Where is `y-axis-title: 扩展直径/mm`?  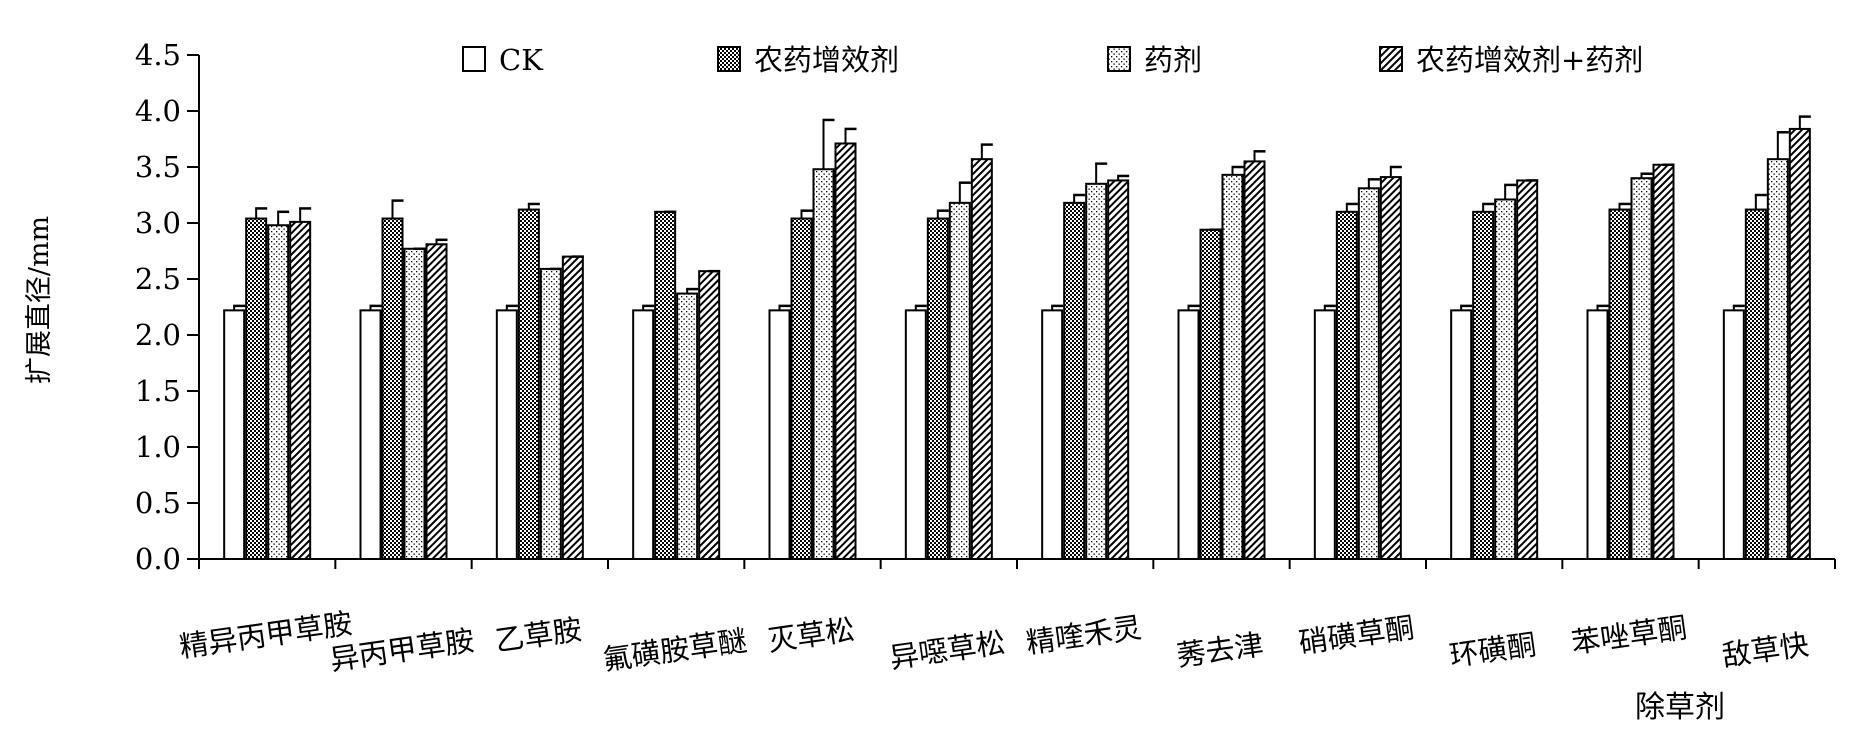 y-axis-title: 扩展直径/mm is located at coordinates (39, 300).